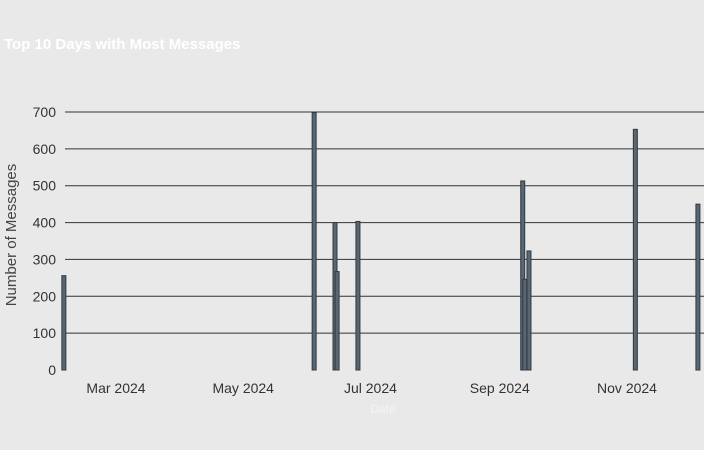  Describe the element at coordinates (45, 112) in the screenshot. I see `y-tick-label: 700` at that location.